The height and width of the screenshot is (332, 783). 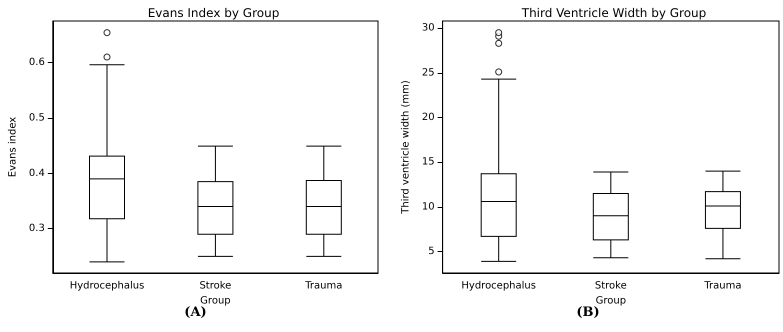 What do you see at coordinates (428, 162) in the screenshot?
I see `y-tick-label: 15` at bounding box center [428, 162].